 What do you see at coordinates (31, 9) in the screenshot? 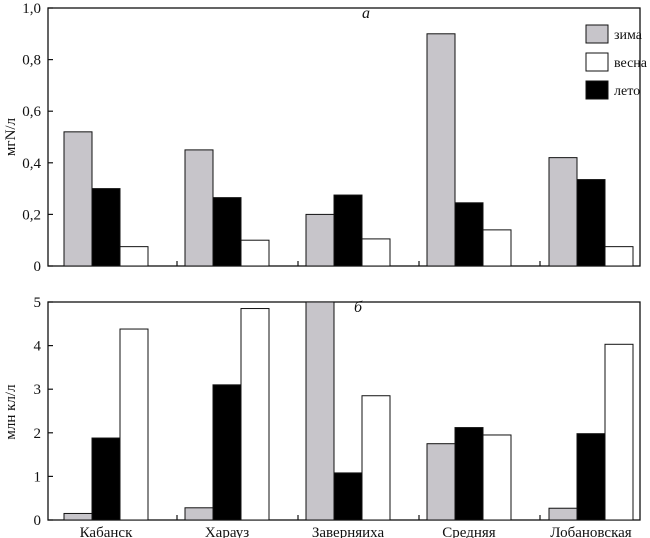
I see `y-tick-label: 1,0` at bounding box center [31, 9].